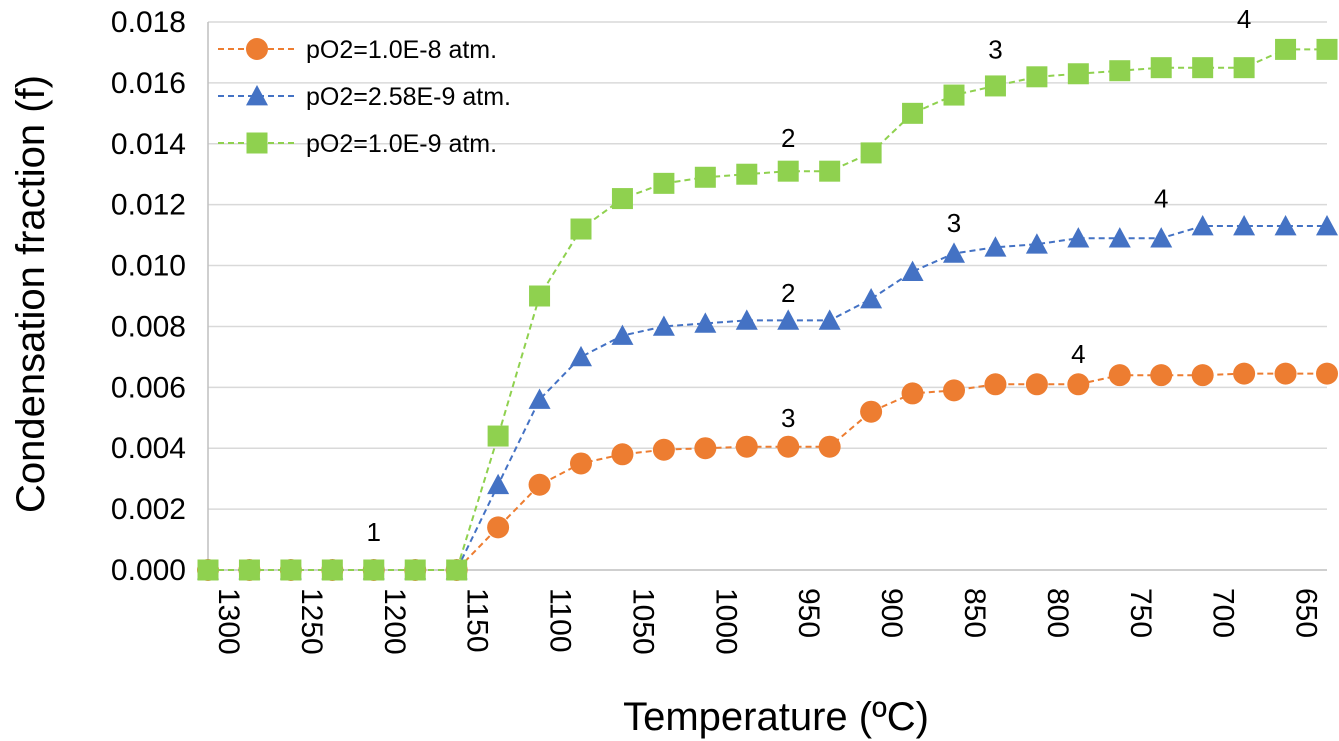 The image size is (1339, 741). I want to click on x-tick-label: 950, so click(808, 613).